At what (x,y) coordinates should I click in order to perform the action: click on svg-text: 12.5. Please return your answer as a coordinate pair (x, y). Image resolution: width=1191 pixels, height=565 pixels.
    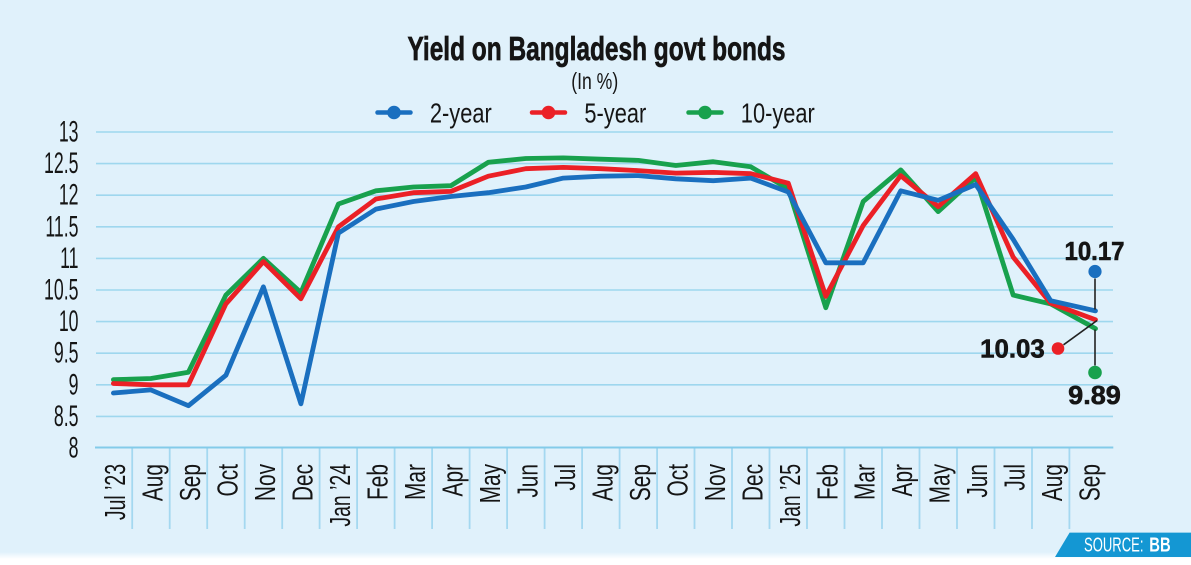
    Looking at the image, I should click on (61, 164).